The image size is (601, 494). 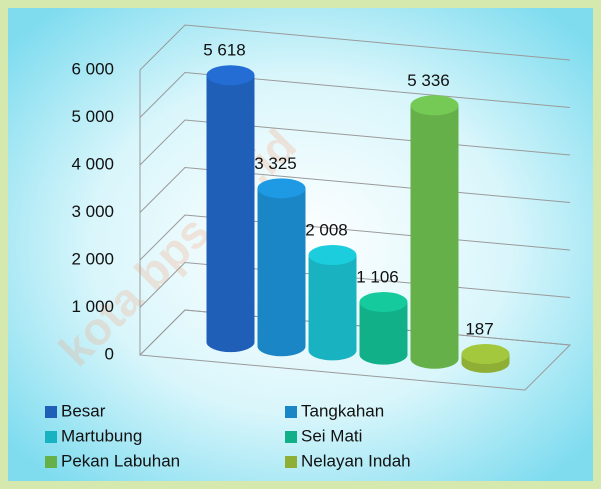 What do you see at coordinates (275, 163) in the screenshot?
I see `value-label: 3 325` at bounding box center [275, 163].